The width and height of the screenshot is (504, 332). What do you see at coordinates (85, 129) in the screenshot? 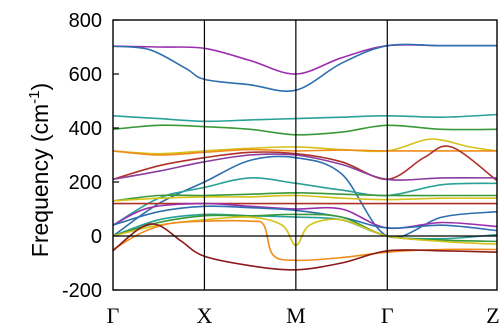
I see `y-tick-label-4: 400` at bounding box center [85, 129].